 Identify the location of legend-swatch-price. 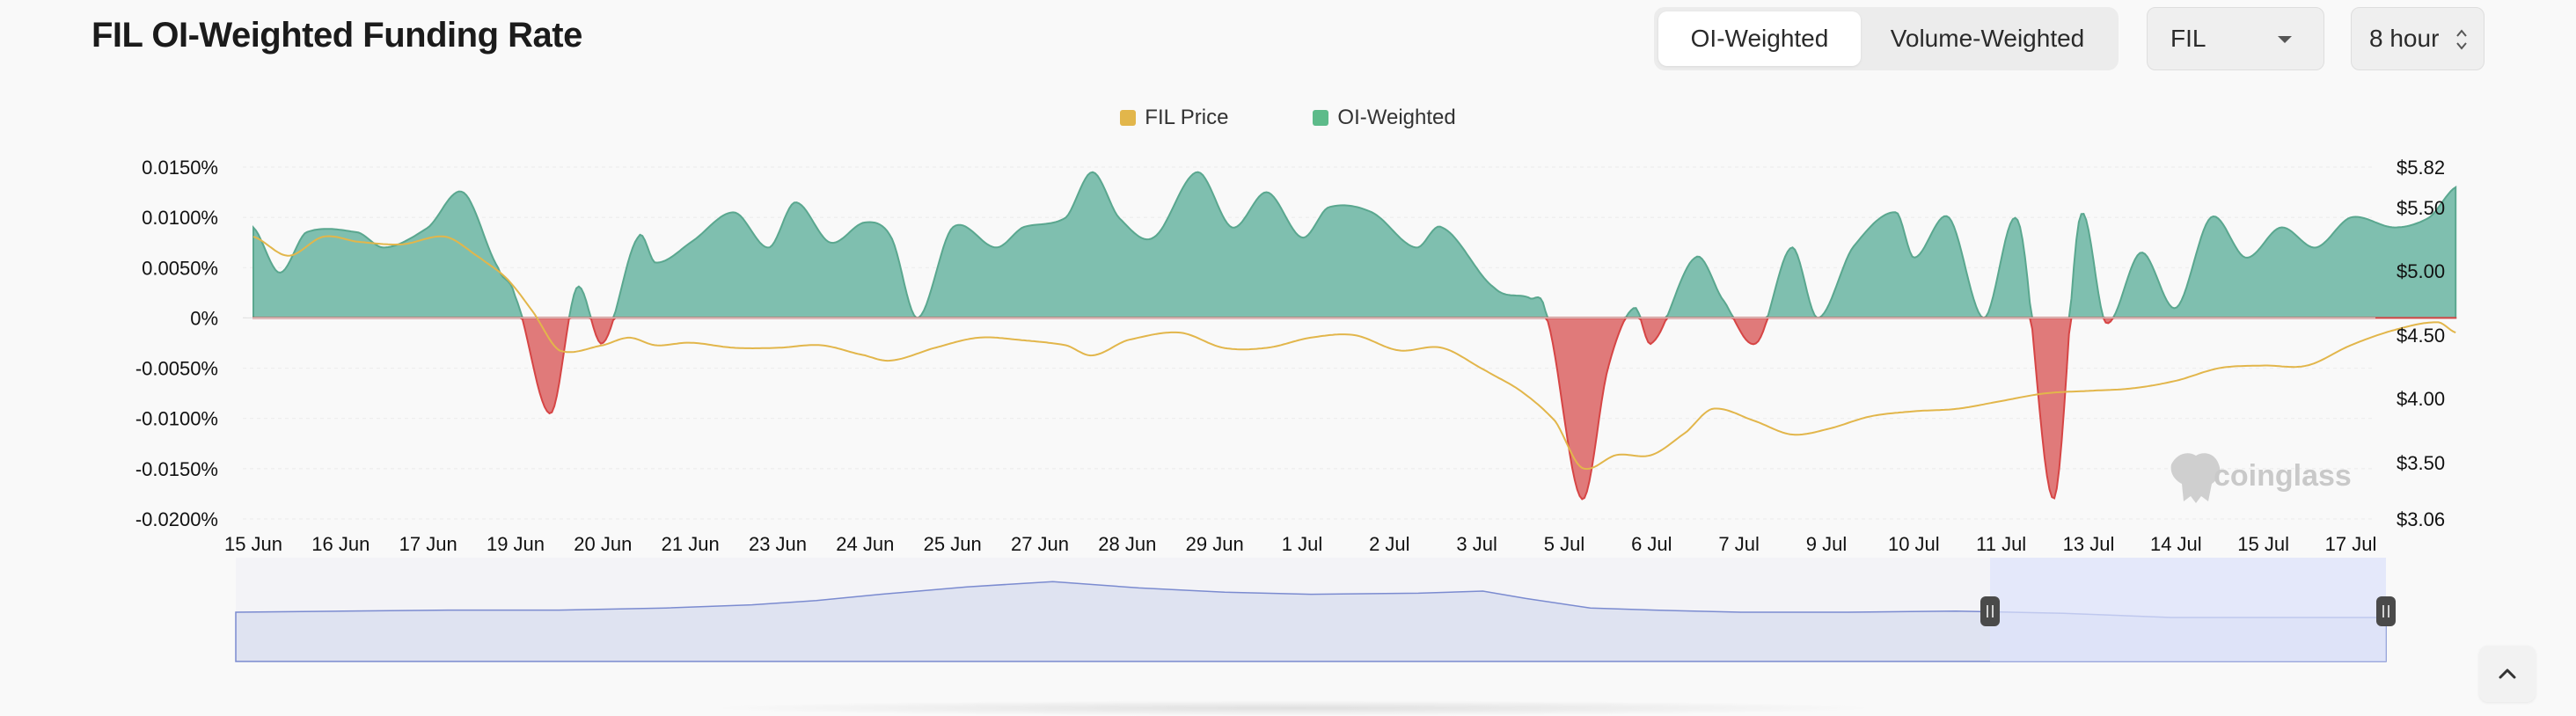
(1128, 118).